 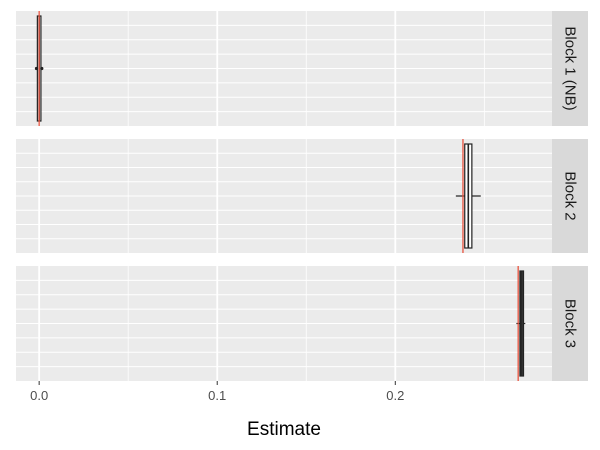 I want to click on strip-label: Block 2, so click(x=570, y=195).